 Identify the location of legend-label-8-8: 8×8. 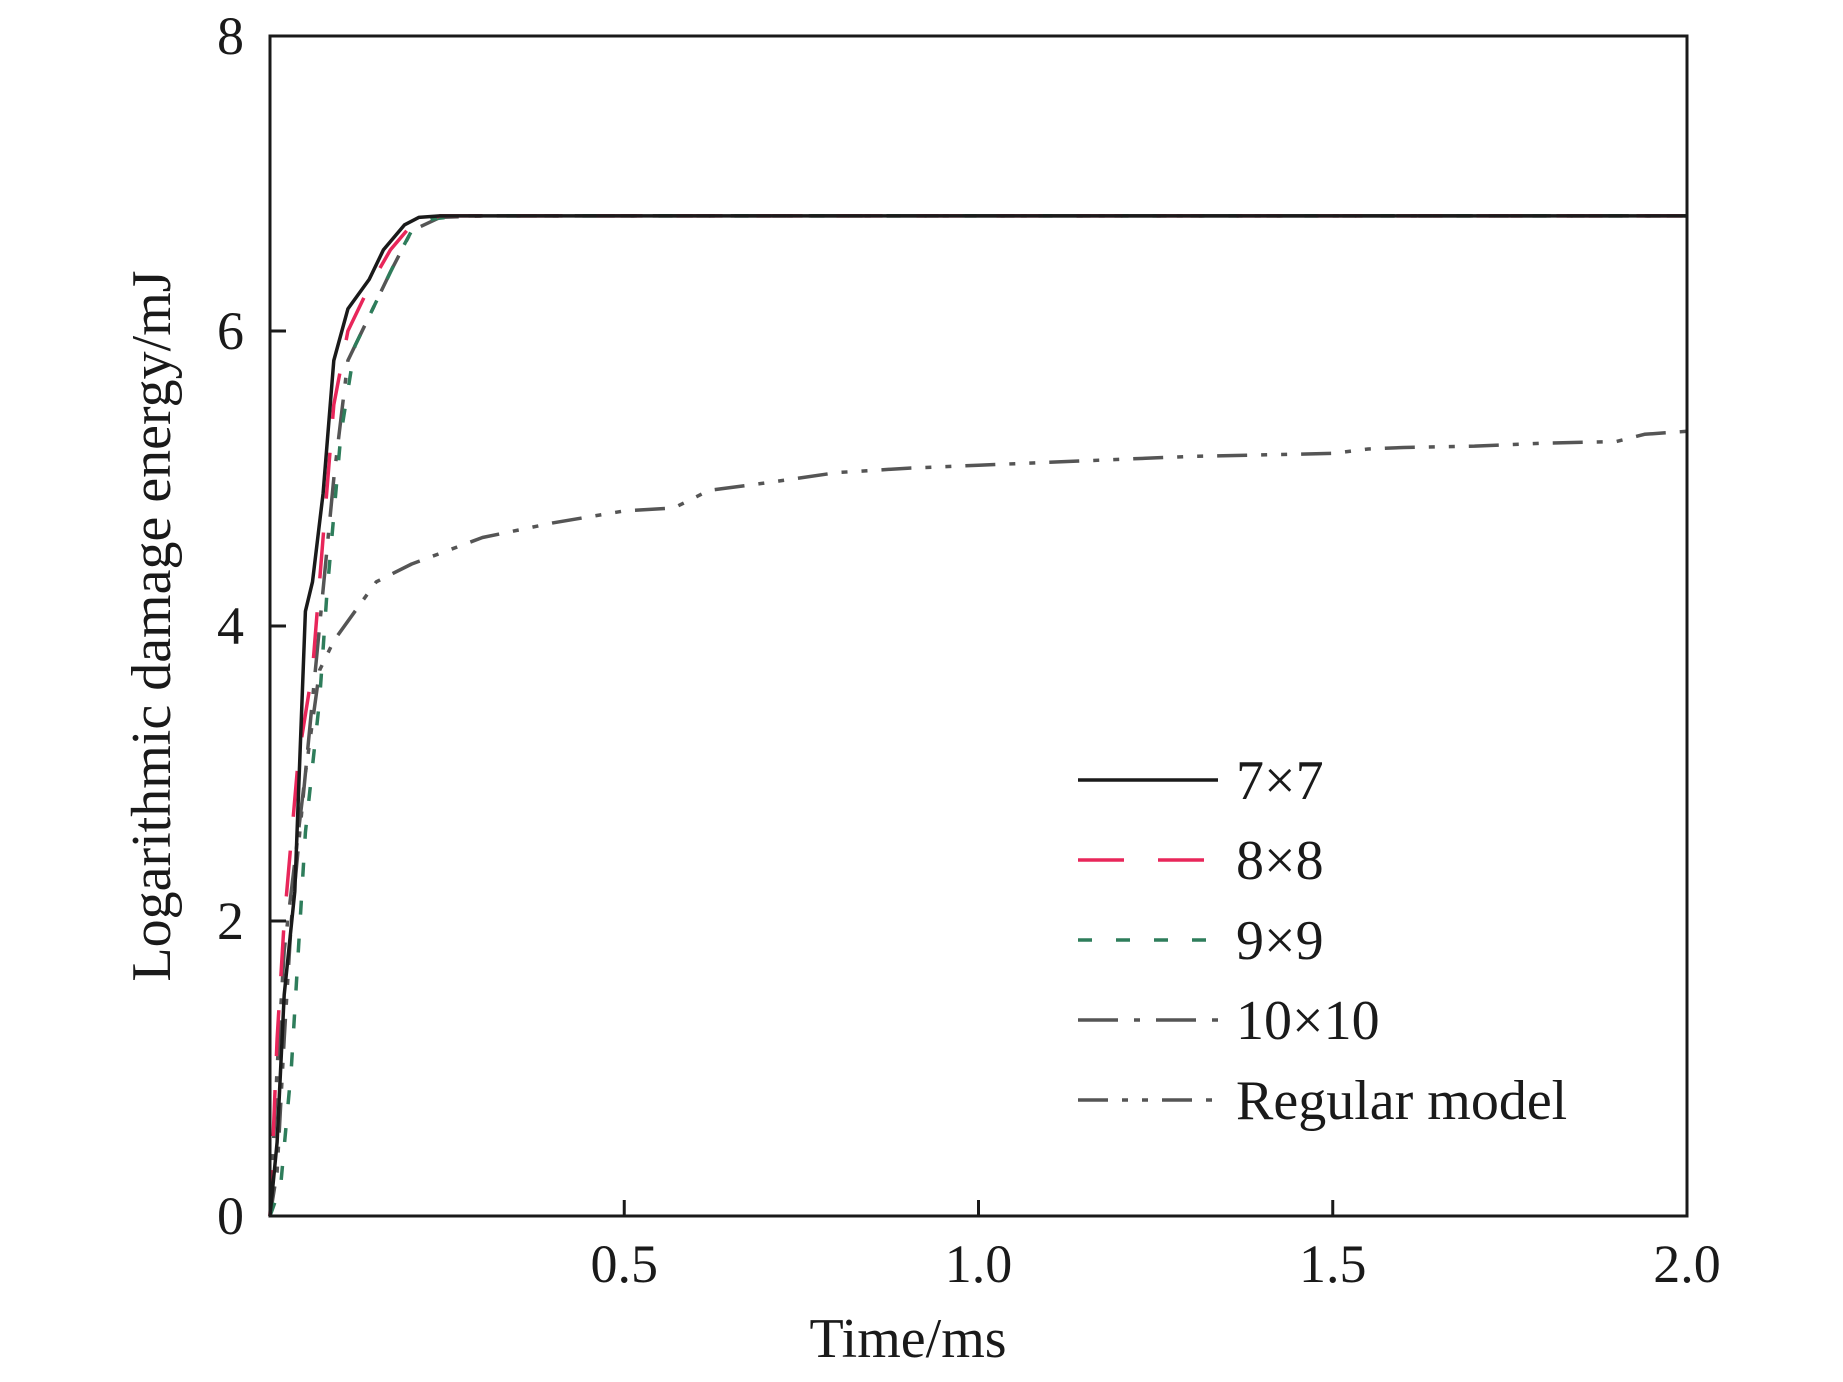
(1280, 861).